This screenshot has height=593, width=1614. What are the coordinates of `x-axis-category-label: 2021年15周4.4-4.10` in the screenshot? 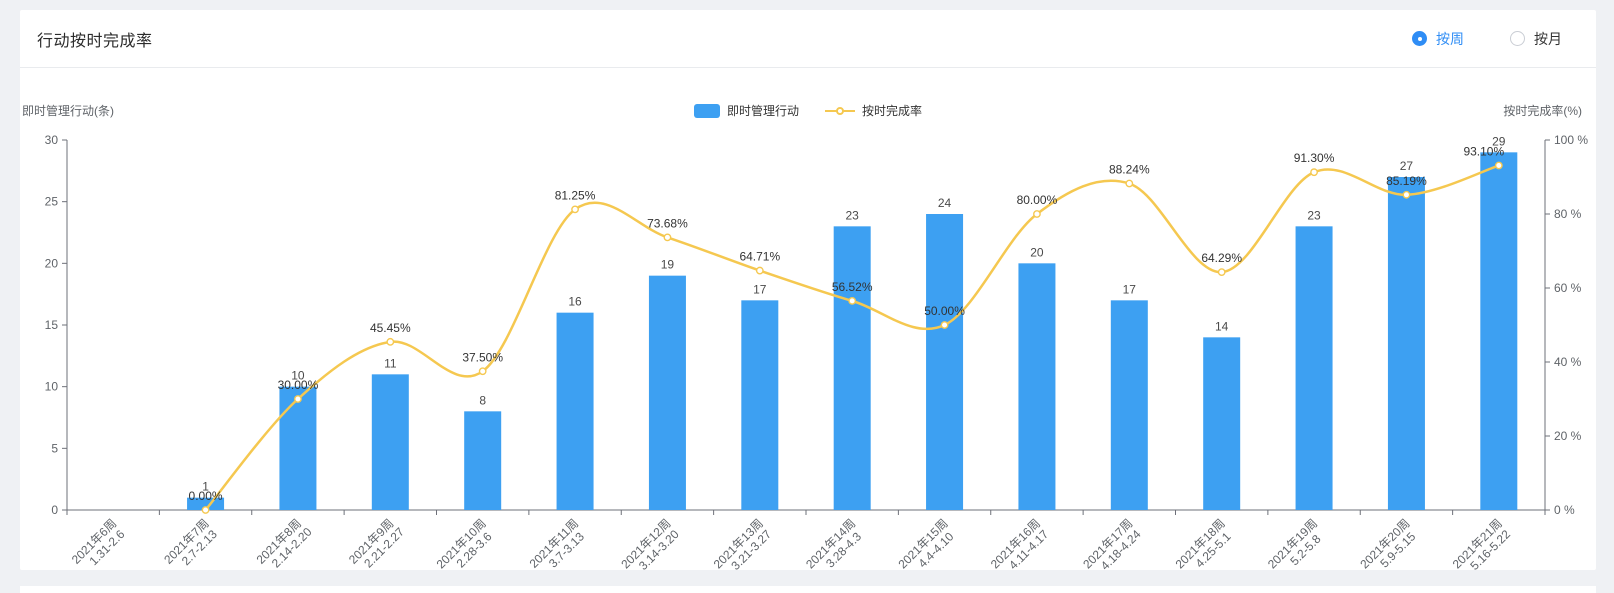 It's located at (927, 548).